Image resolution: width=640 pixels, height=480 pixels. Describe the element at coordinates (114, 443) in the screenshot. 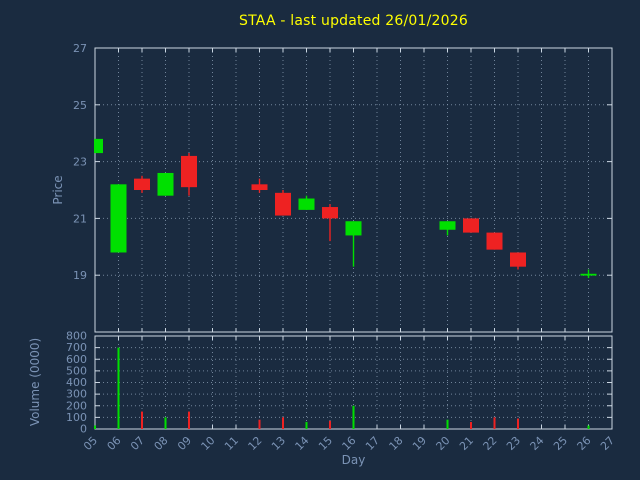

I see `x-tick-label: 06` at that location.